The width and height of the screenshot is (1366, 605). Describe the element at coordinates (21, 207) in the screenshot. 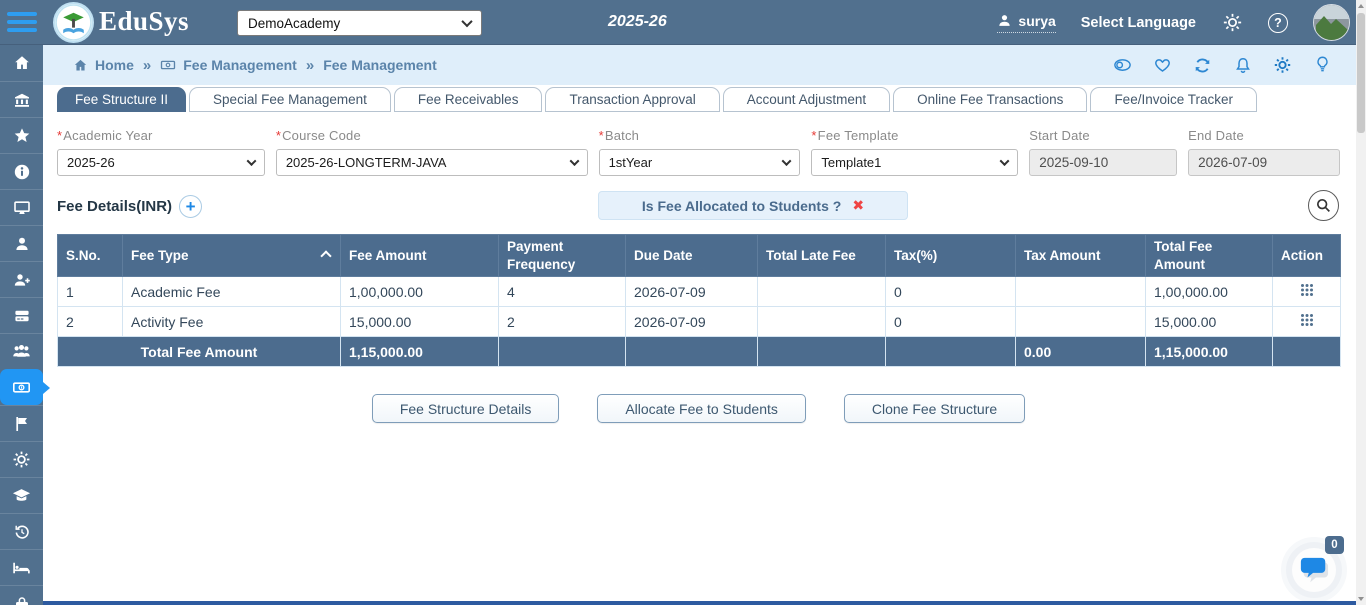

I see `sidebar-item-desktop` at that location.